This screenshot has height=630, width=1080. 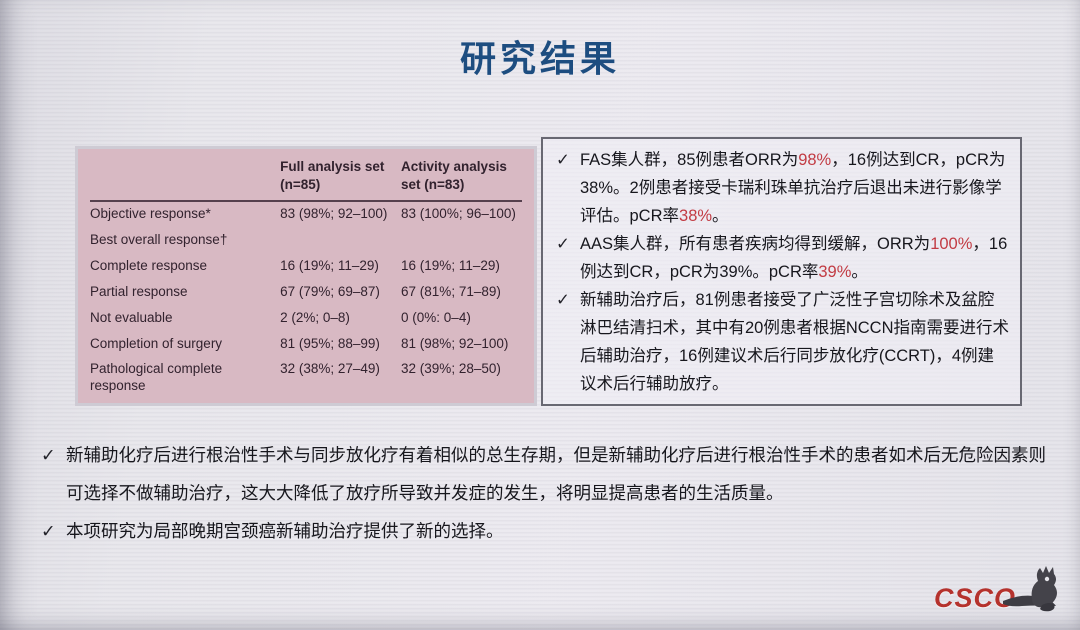 I want to click on full-analysis-value: 81 (95%; 88–99), so click(x=330, y=343).